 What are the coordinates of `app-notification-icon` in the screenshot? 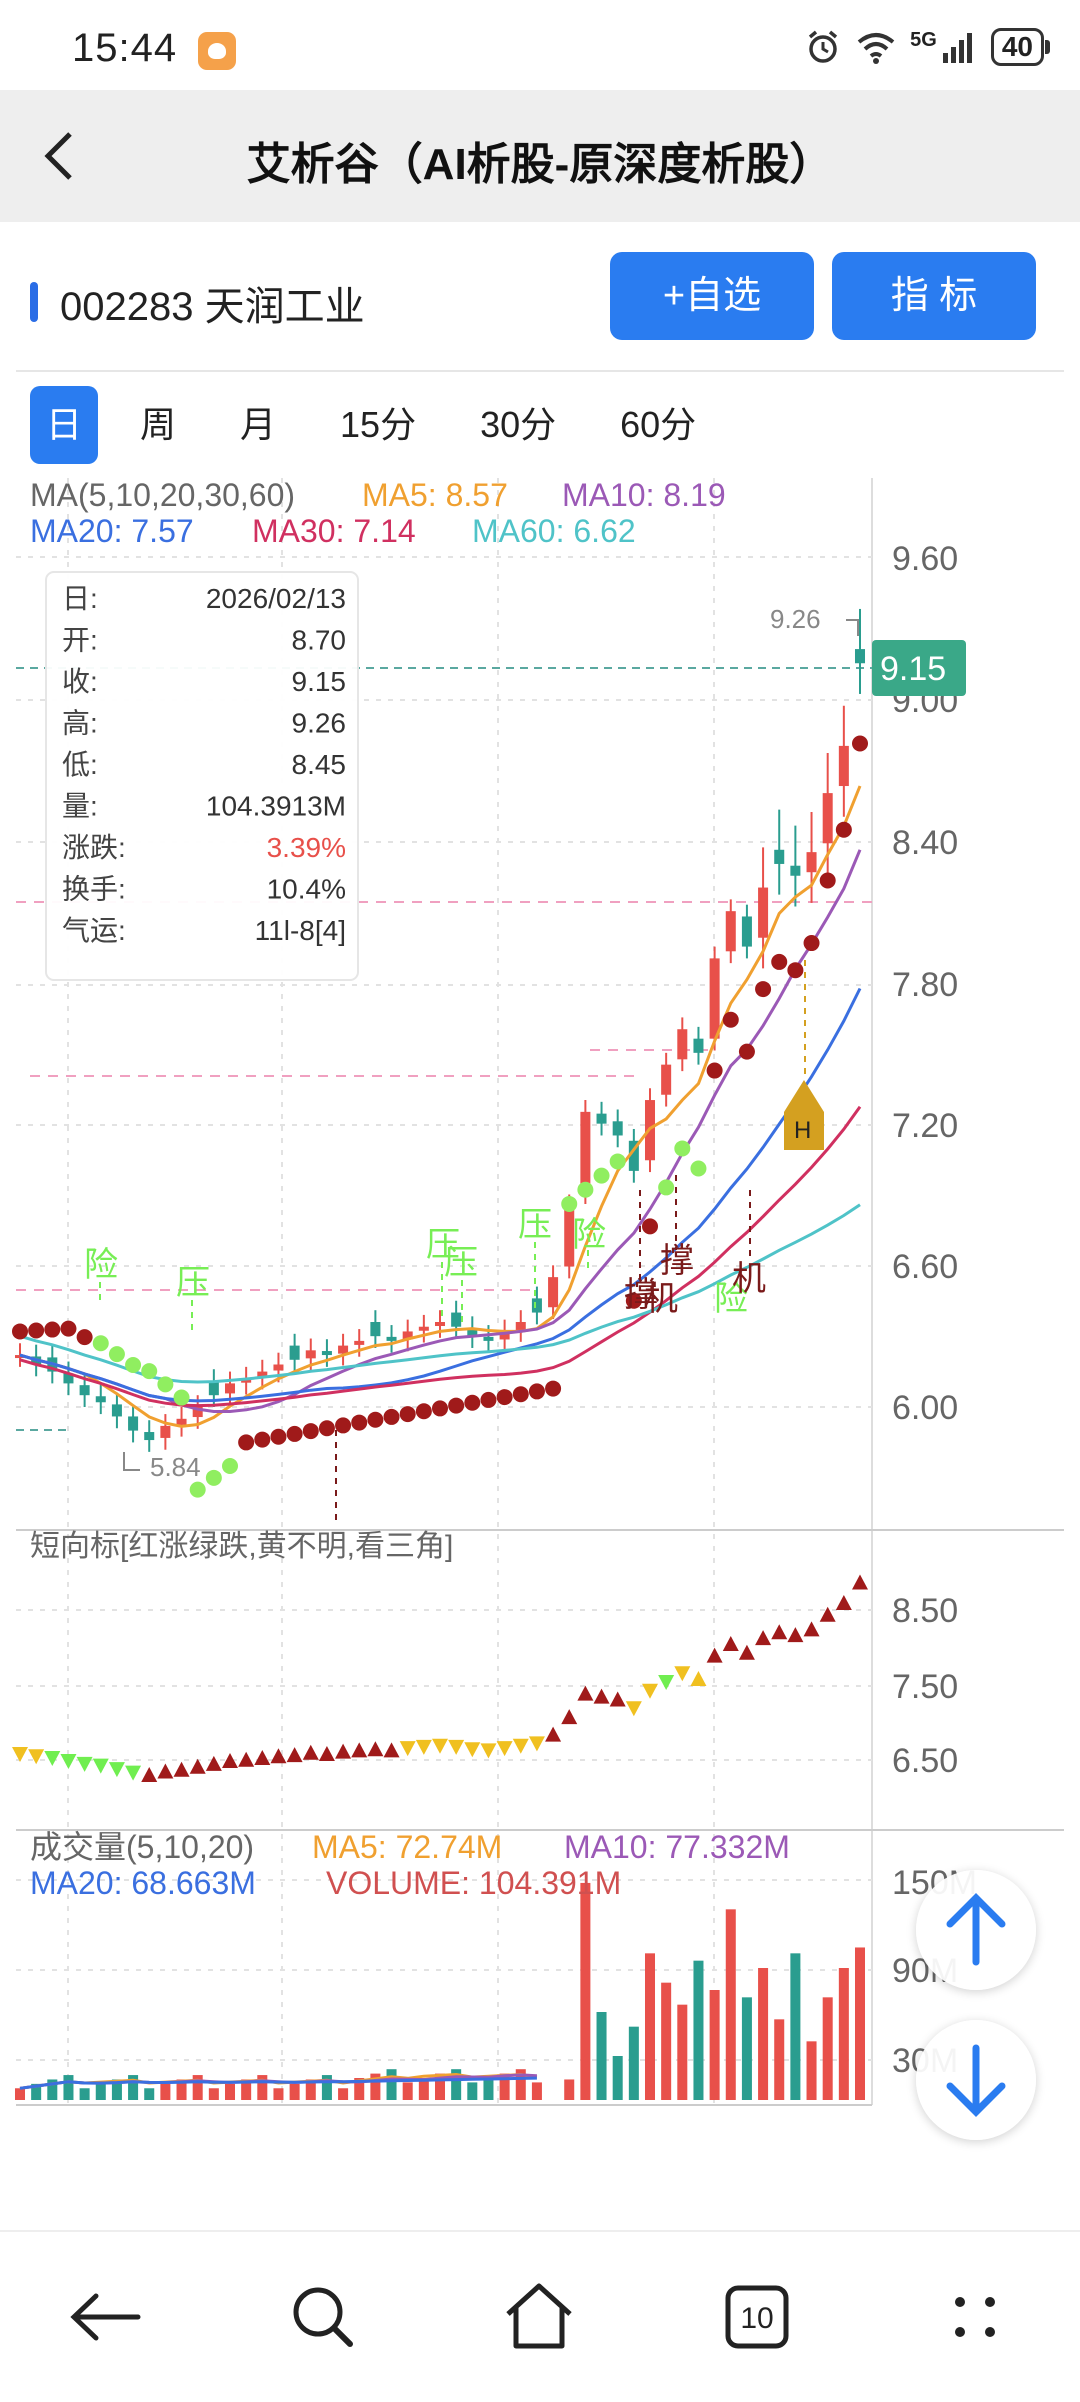 It's located at (217, 51).